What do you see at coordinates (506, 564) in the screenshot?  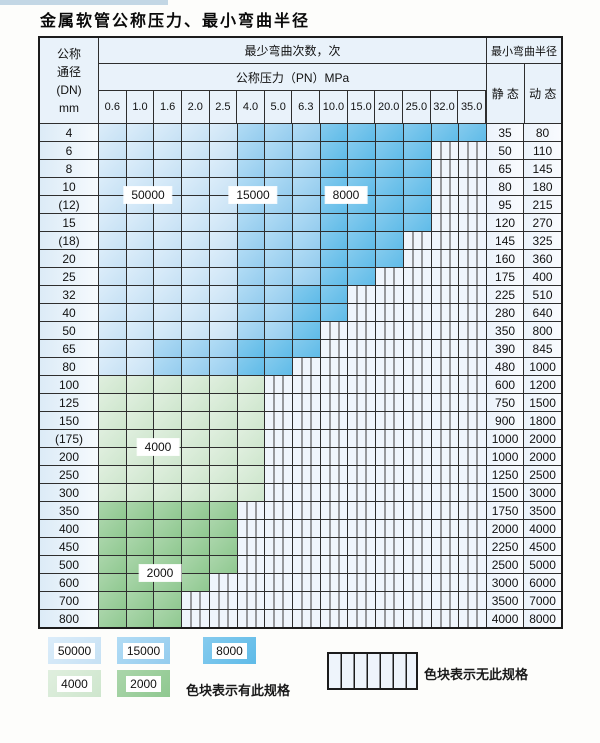 I see `static-radius-value: 2500` at bounding box center [506, 564].